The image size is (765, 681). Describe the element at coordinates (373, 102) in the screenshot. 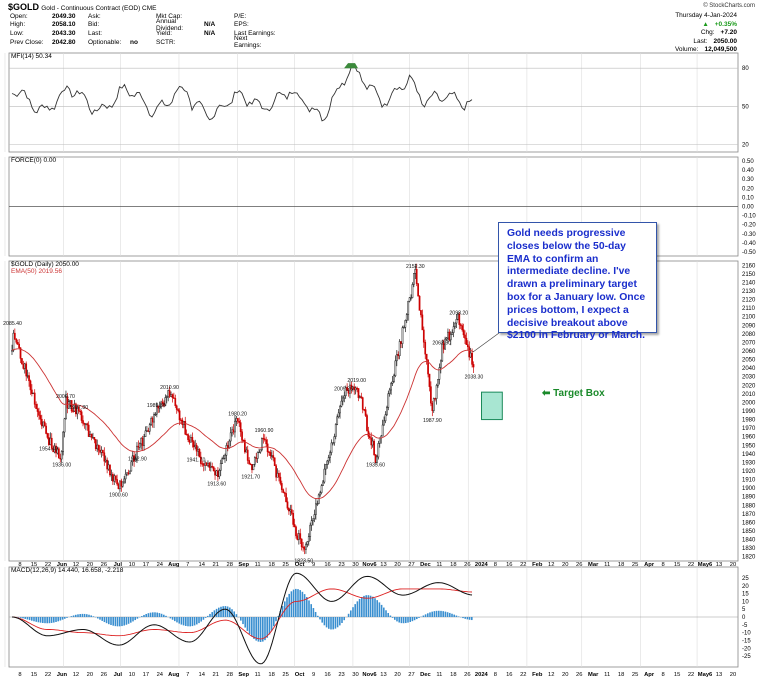

I see `panel-frame-mfi` at that location.